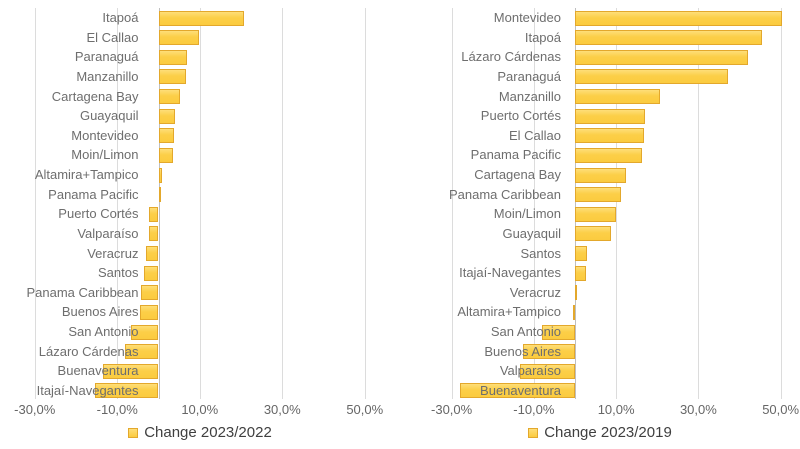  What do you see at coordinates (208, 432) in the screenshot?
I see `legend-label: Change 2023/2022` at bounding box center [208, 432].